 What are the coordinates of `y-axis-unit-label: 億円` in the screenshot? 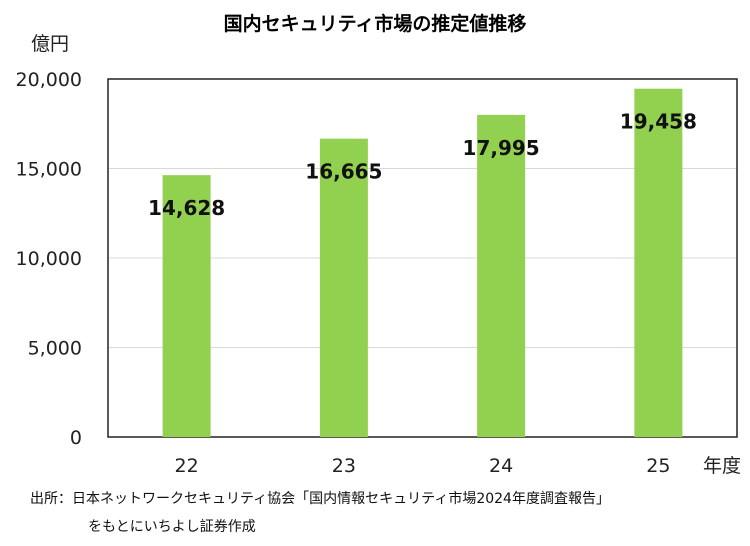 It's located at (50, 44).